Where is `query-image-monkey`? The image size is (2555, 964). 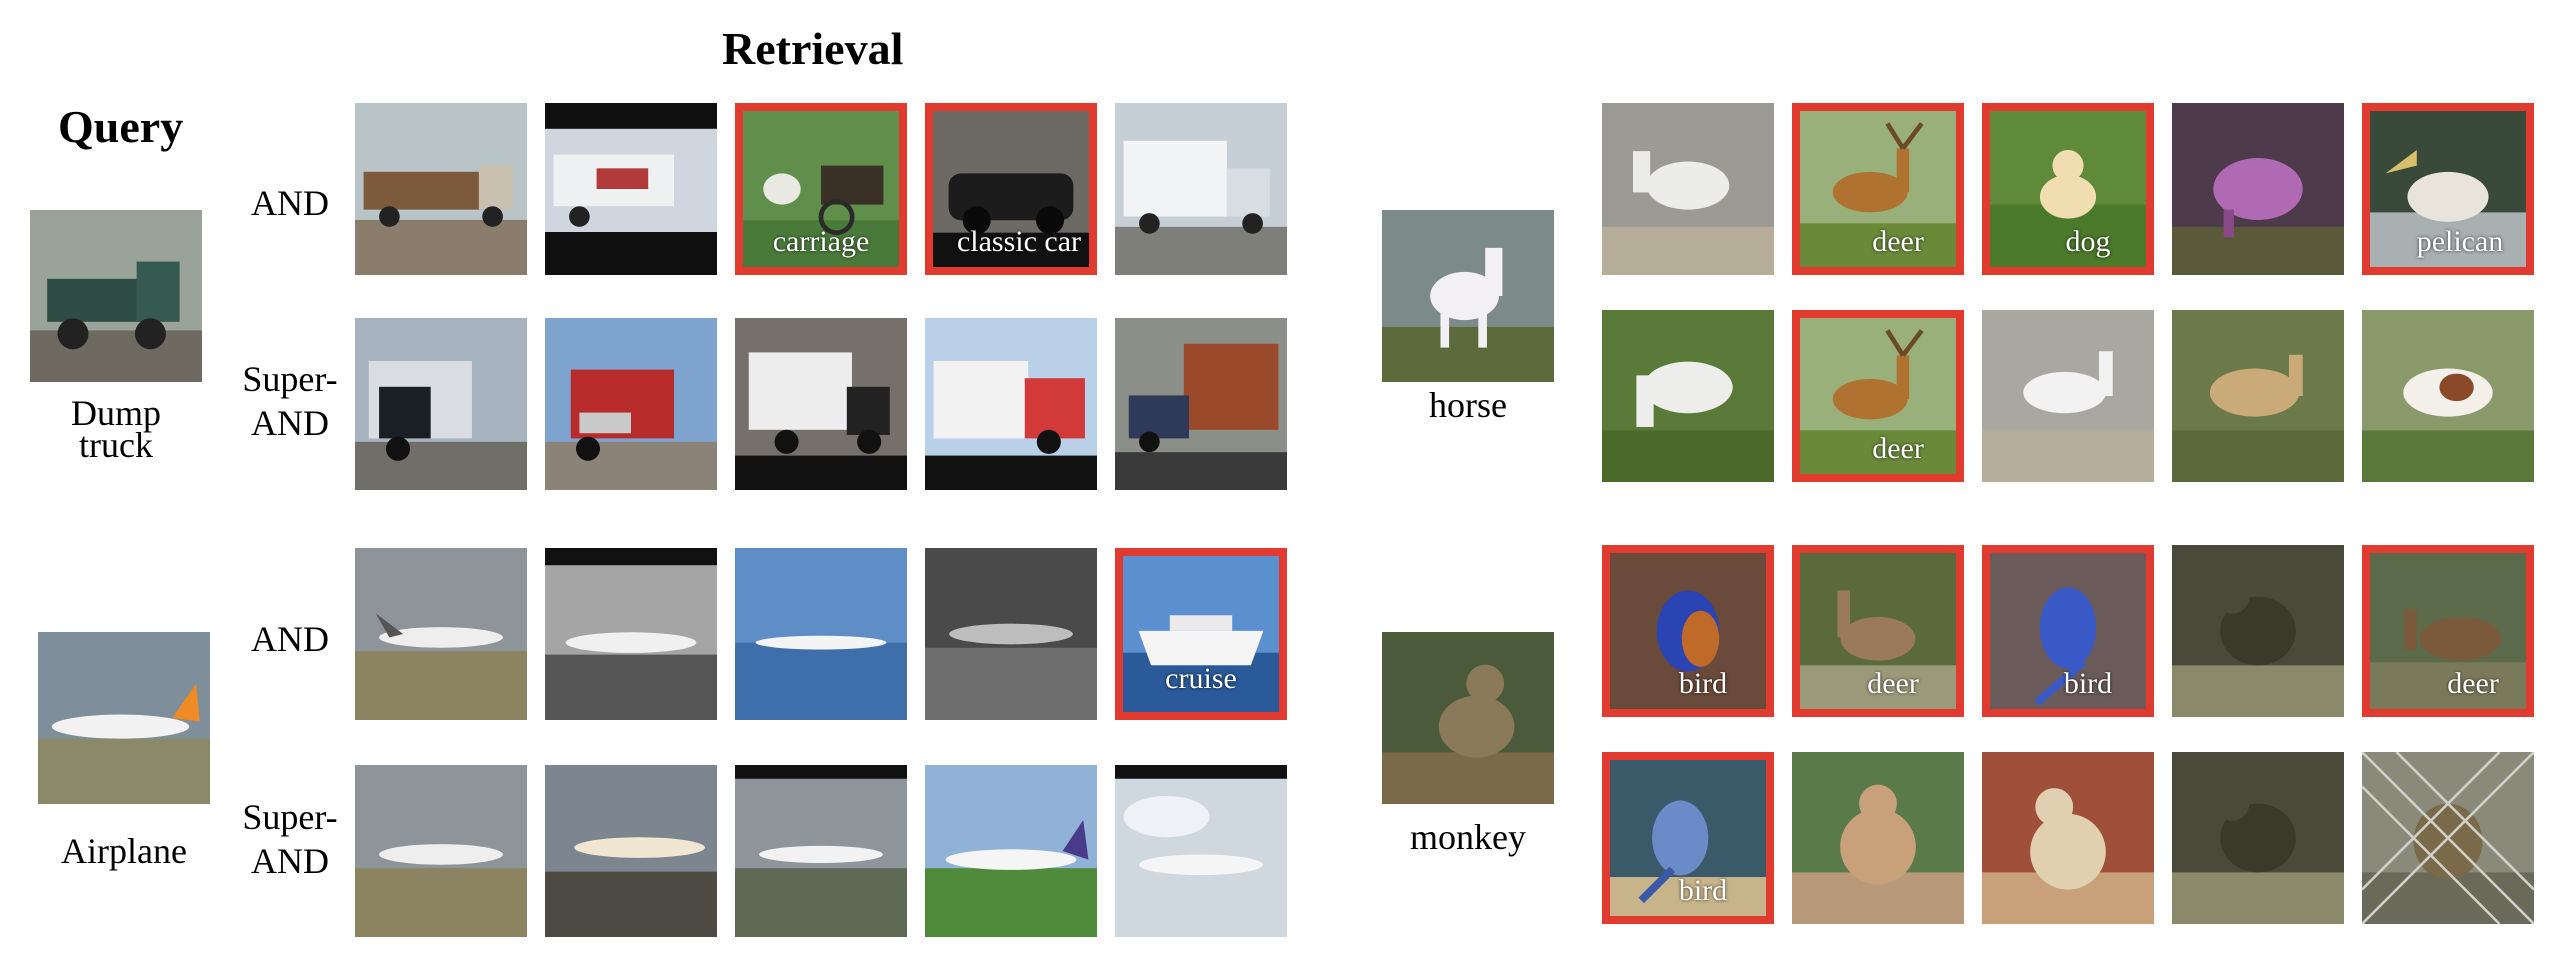 query-image-monkey is located at coordinates (1468, 718).